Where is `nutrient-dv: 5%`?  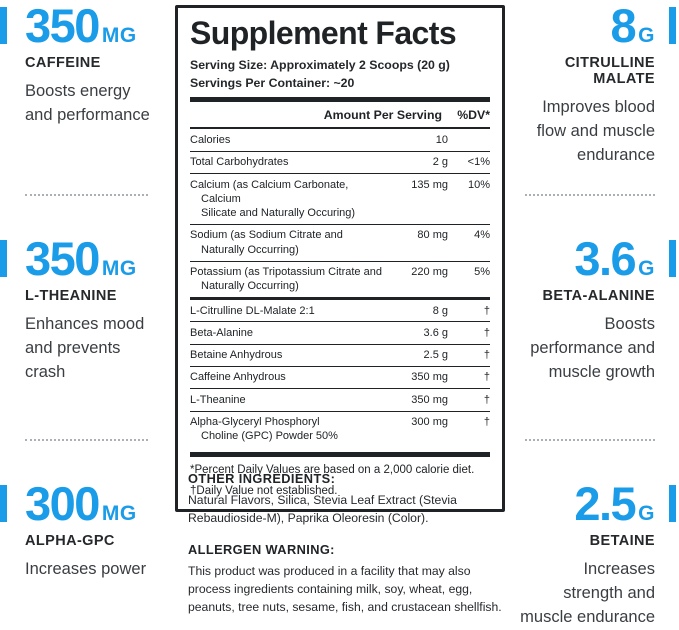
nutrient-dv: 5% is located at coordinates (482, 272).